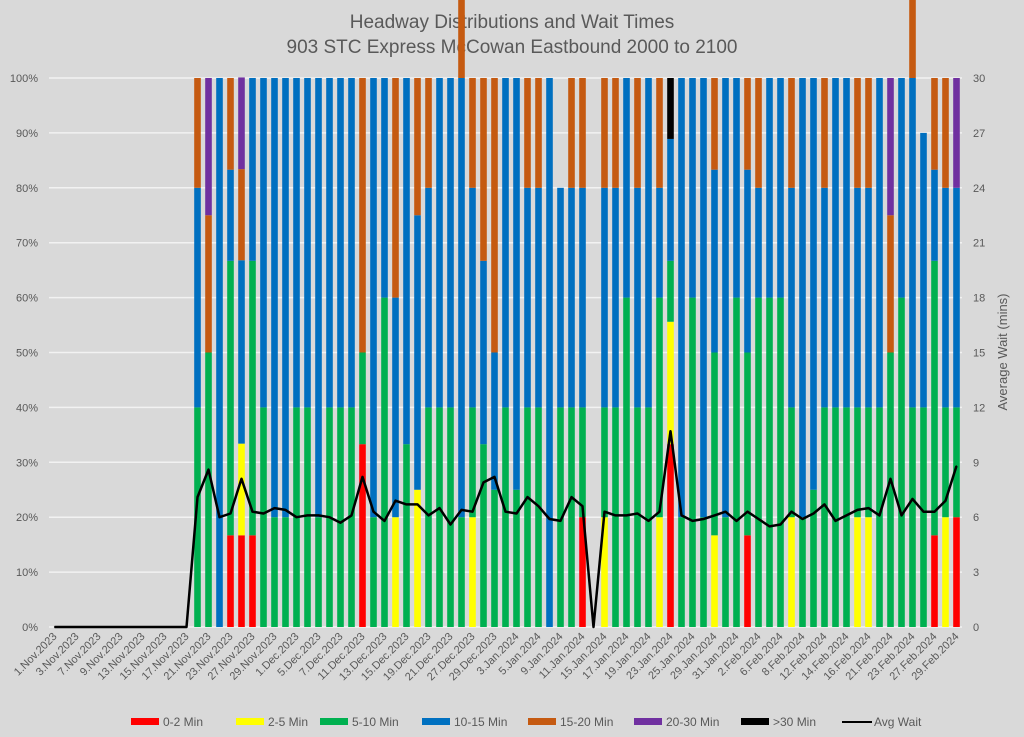  I want to click on bar-segment-20-30-min, so click(208, 147).